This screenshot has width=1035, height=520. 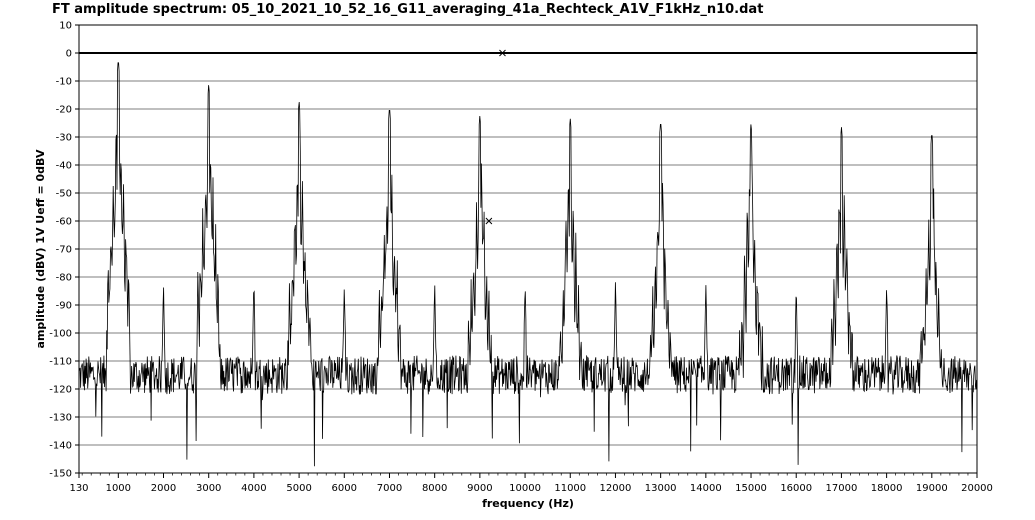 I want to click on x-tick-label: 8000, so click(x=434, y=488).